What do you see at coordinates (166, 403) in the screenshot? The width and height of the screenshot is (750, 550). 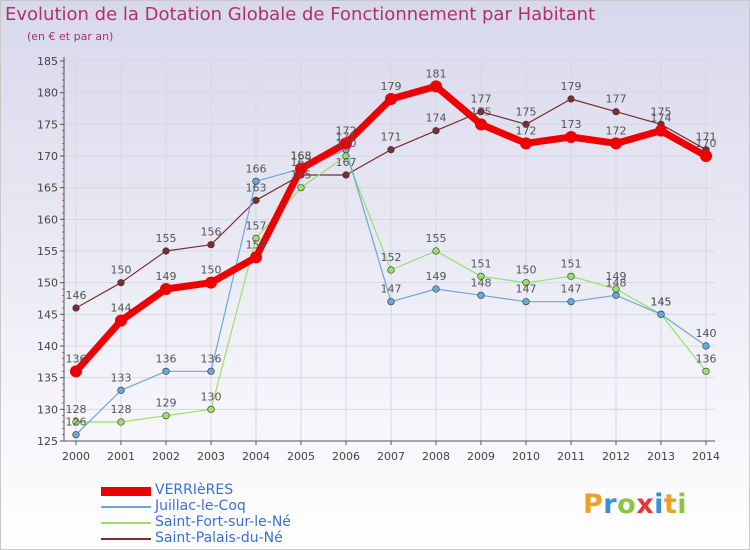 I see `data-label-2: 129` at bounding box center [166, 403].